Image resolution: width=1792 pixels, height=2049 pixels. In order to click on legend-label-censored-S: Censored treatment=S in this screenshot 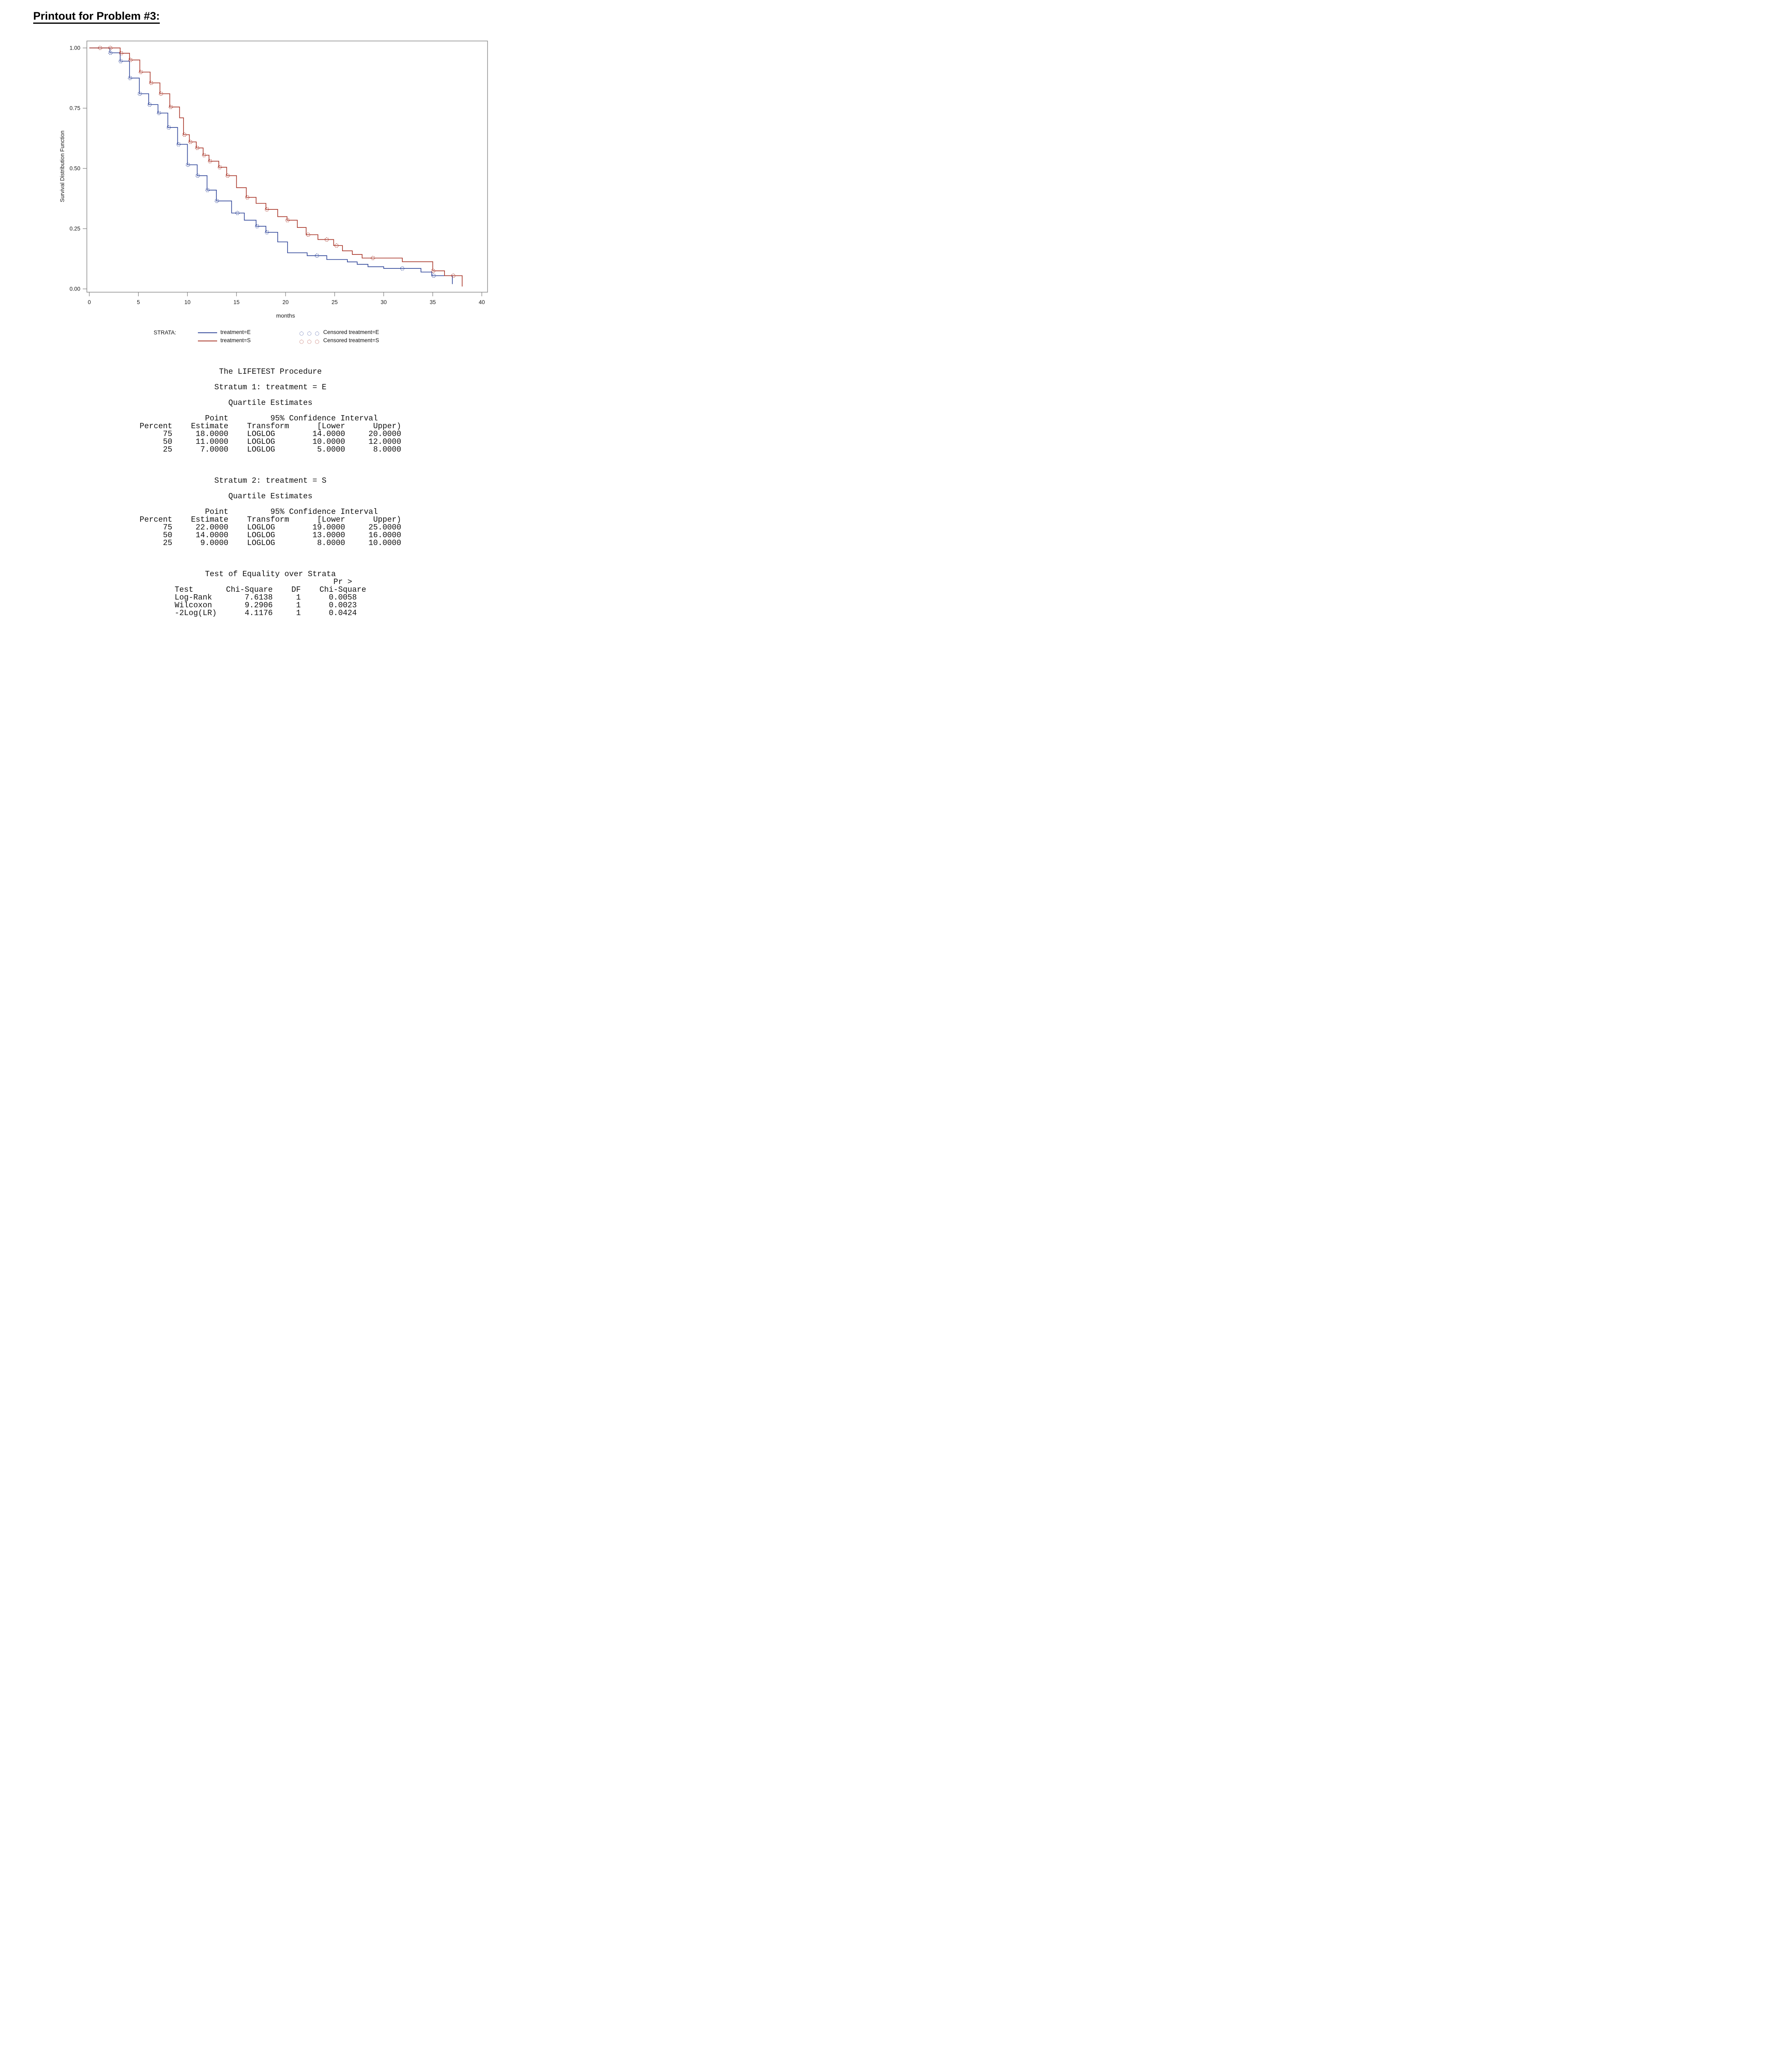, I will do `click(351, 340)`.